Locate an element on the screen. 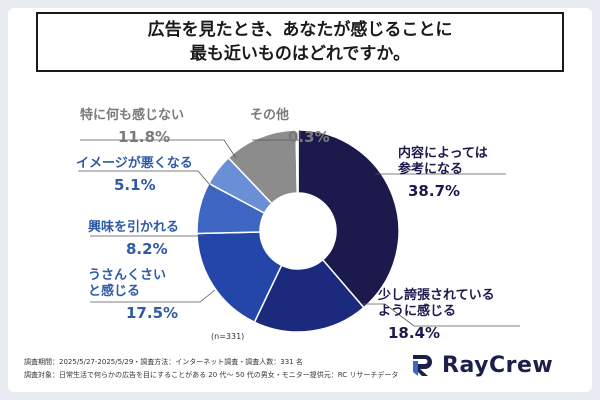 The height and width of the screenshot is (400, 600). raycrew-logo-mark-icon is located at coordinates (422, 365).